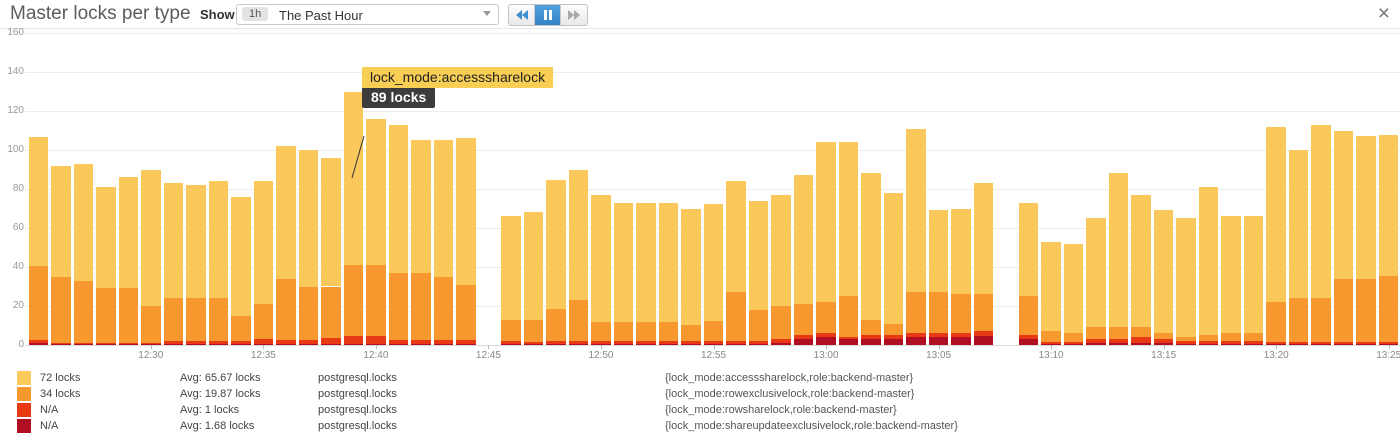  I want to click on bar-13:19, so click(1253, 280).